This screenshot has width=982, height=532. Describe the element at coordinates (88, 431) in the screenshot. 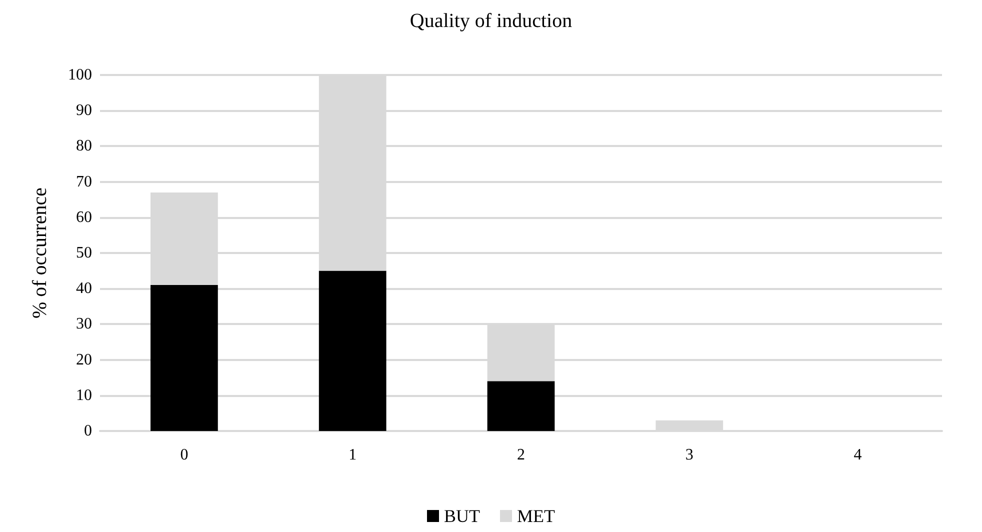

I see `y-tick-label: 0` at that location.